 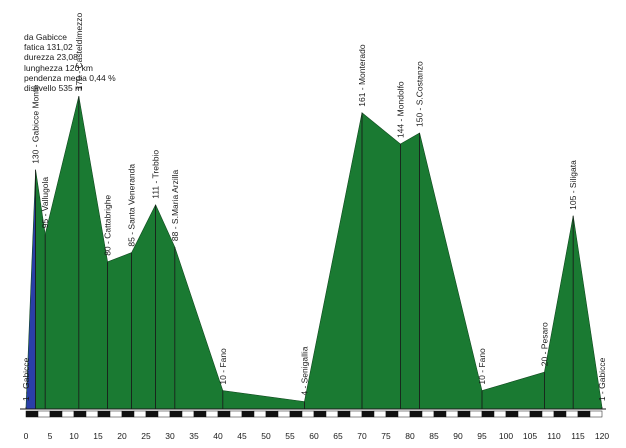 What do you see at coordinates (45, 37) in the screenshot?
I see `stat-start: da Gabicce` at bounding box center [45, 37].